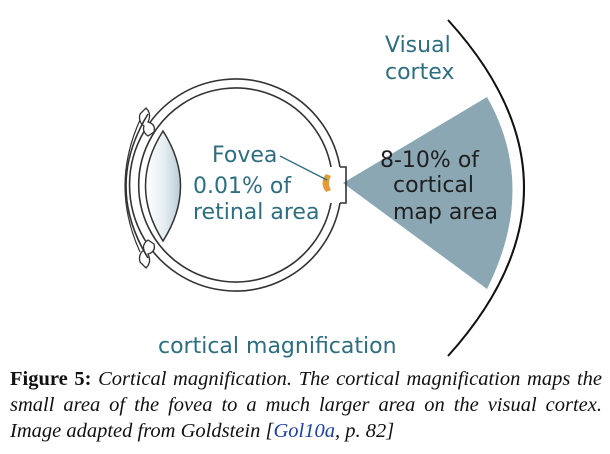 This screenshot has width=610, height=454. Describe the element at coordinates (147, 188) in the screenshot. I see `iris` at that location.